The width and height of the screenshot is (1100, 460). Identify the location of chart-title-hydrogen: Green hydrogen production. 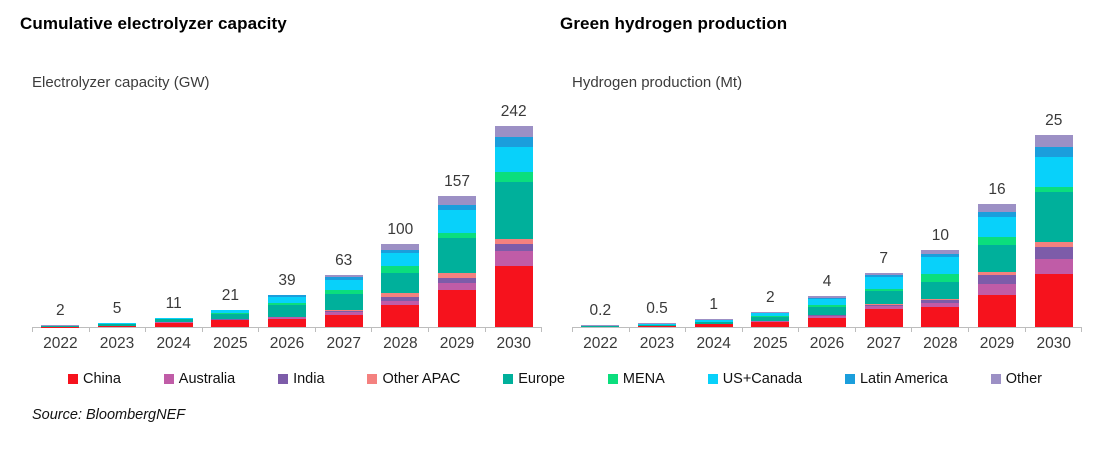
(674, 23).